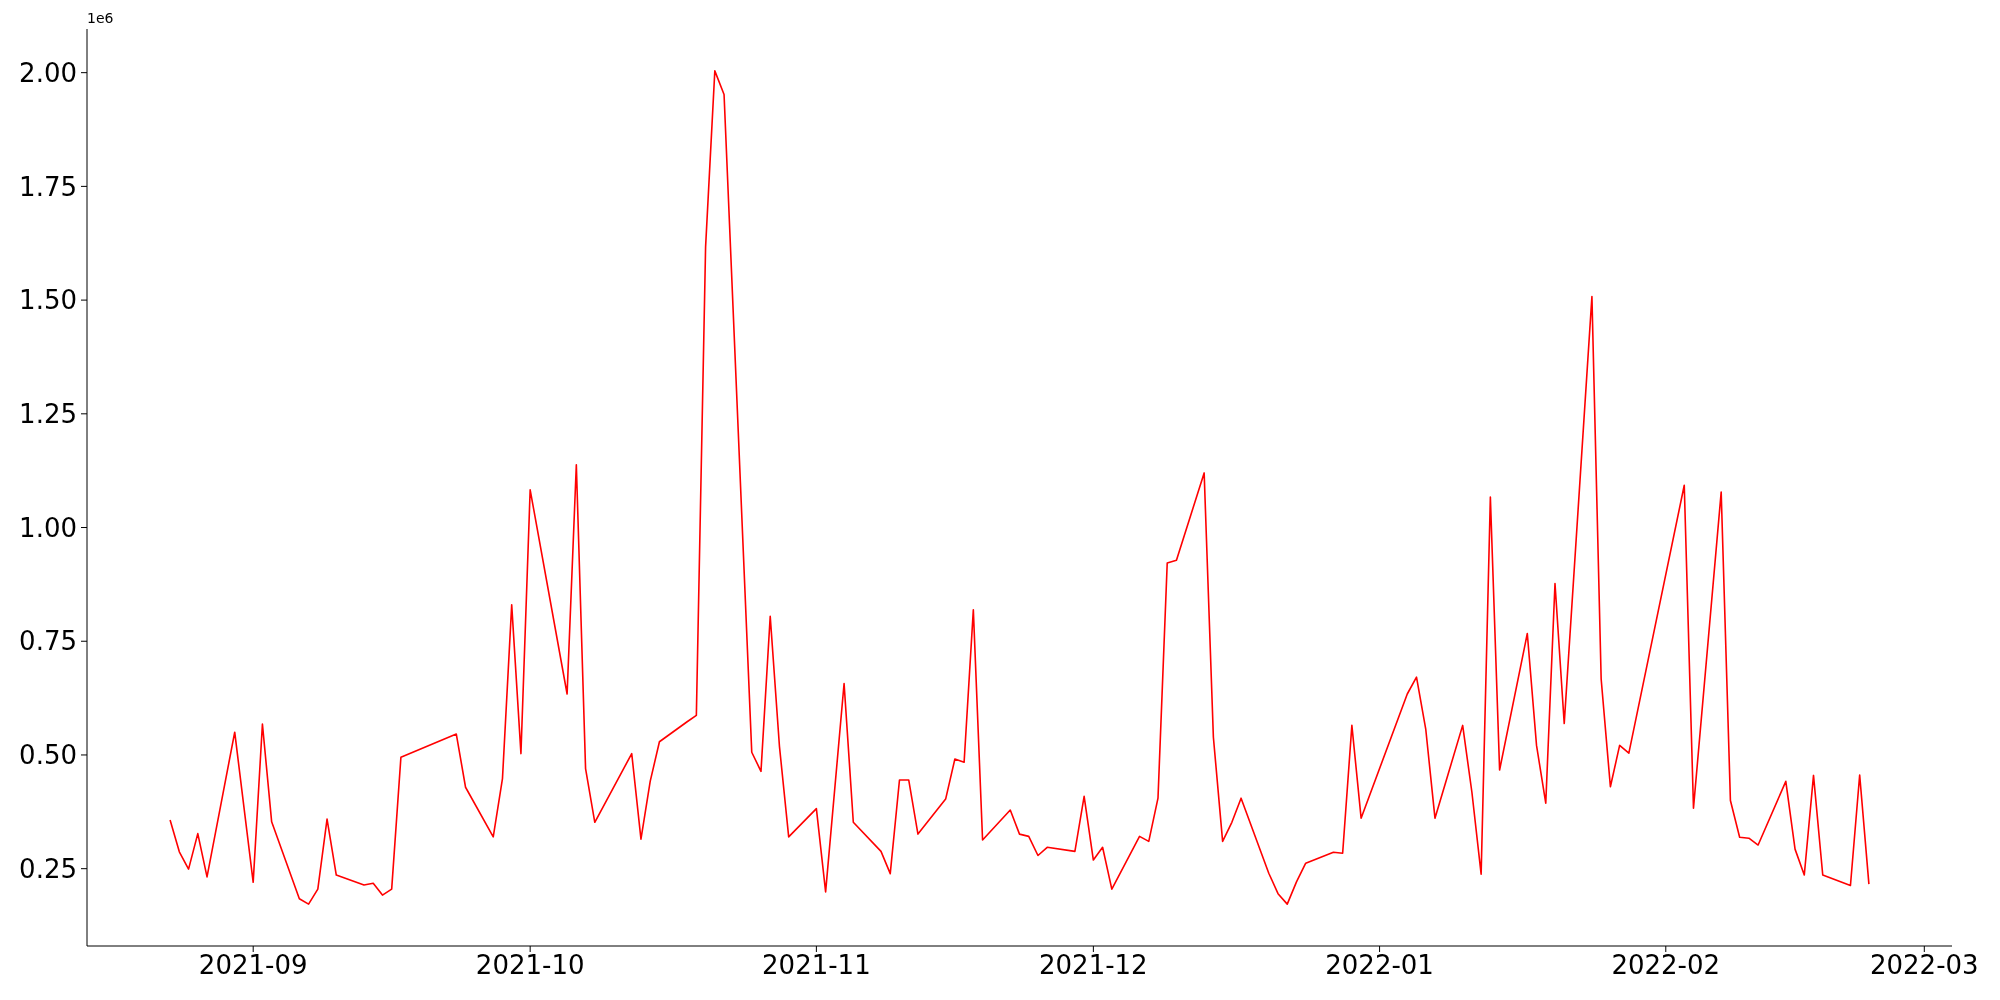 The image size is (2000, 1000). Describe the element at coordinates (48, 414) in the screenshot. I see `y-tick-label: 1.25` at that location.